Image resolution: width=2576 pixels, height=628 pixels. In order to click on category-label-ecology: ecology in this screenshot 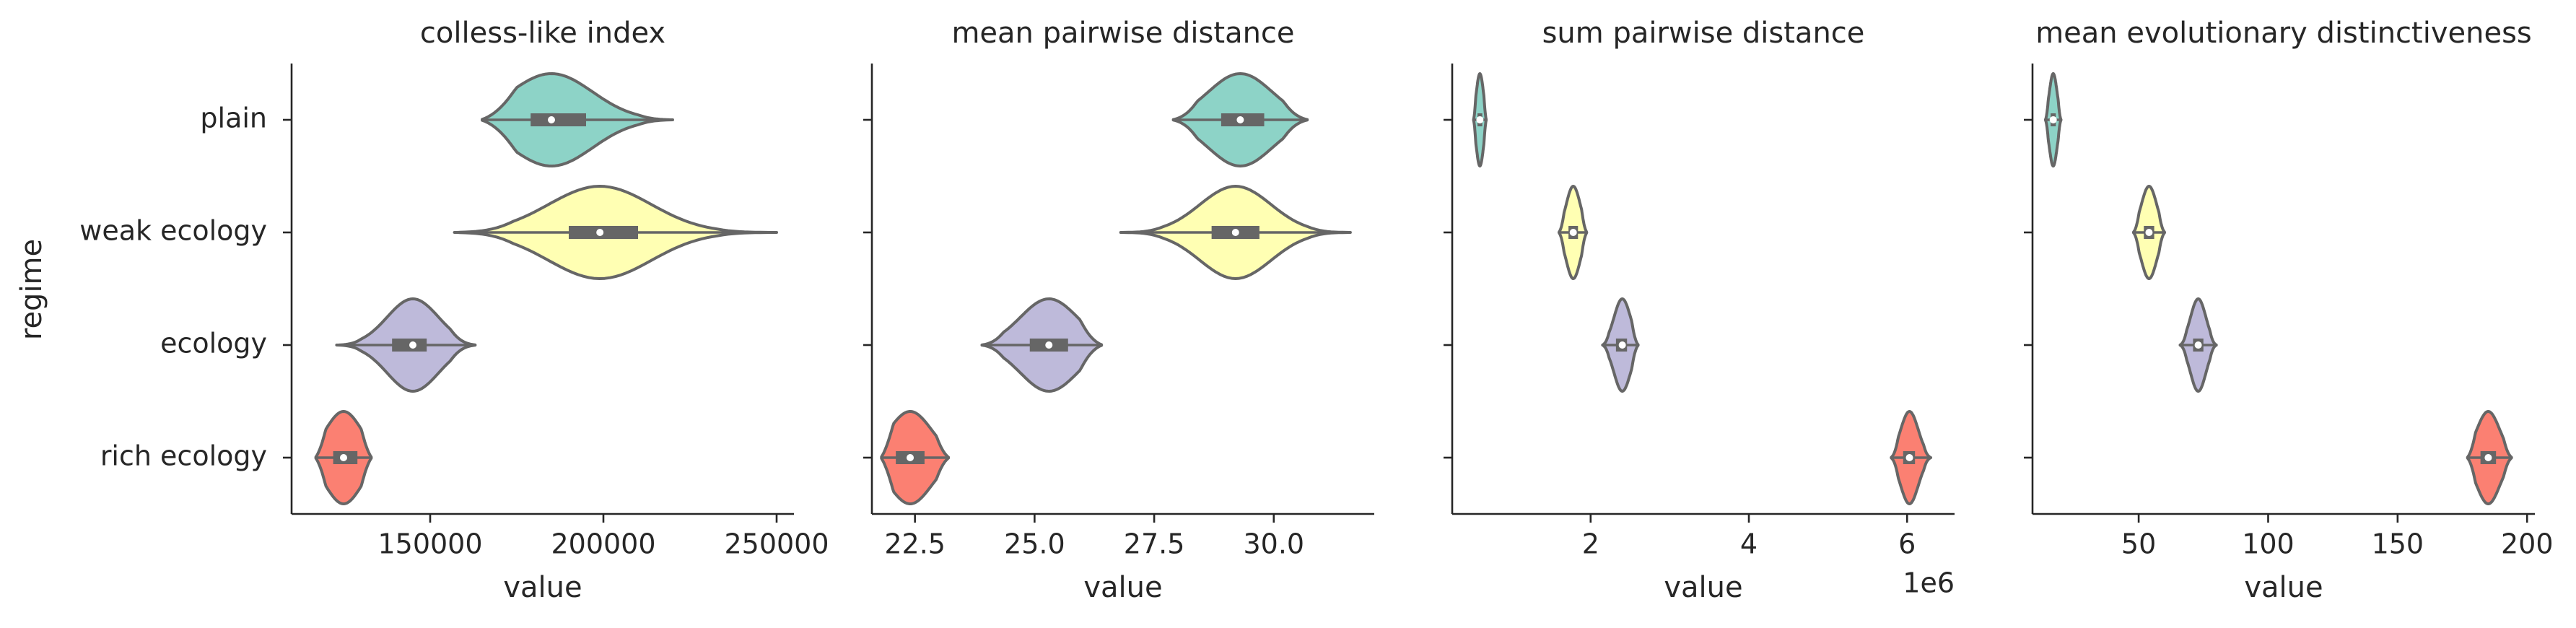, I will do `click(213, 343)`.